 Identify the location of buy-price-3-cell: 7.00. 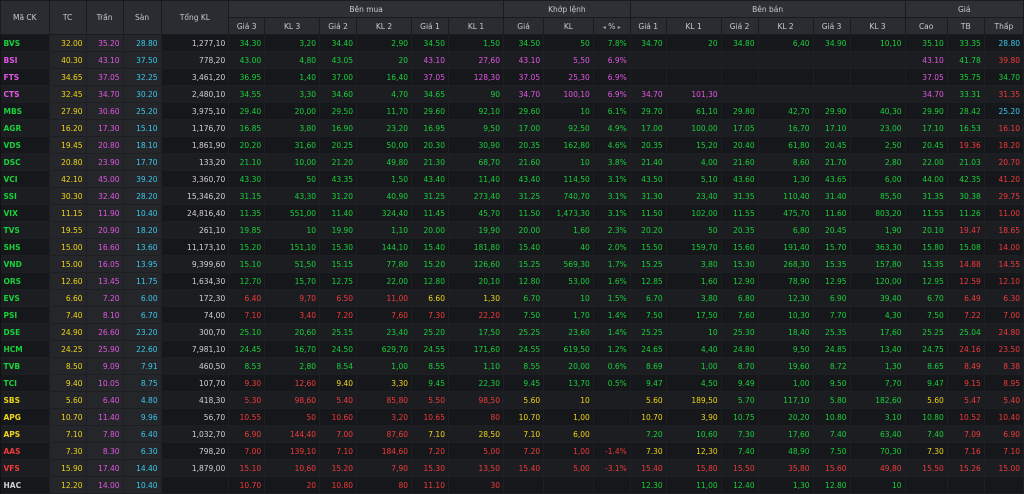
(247, 451).